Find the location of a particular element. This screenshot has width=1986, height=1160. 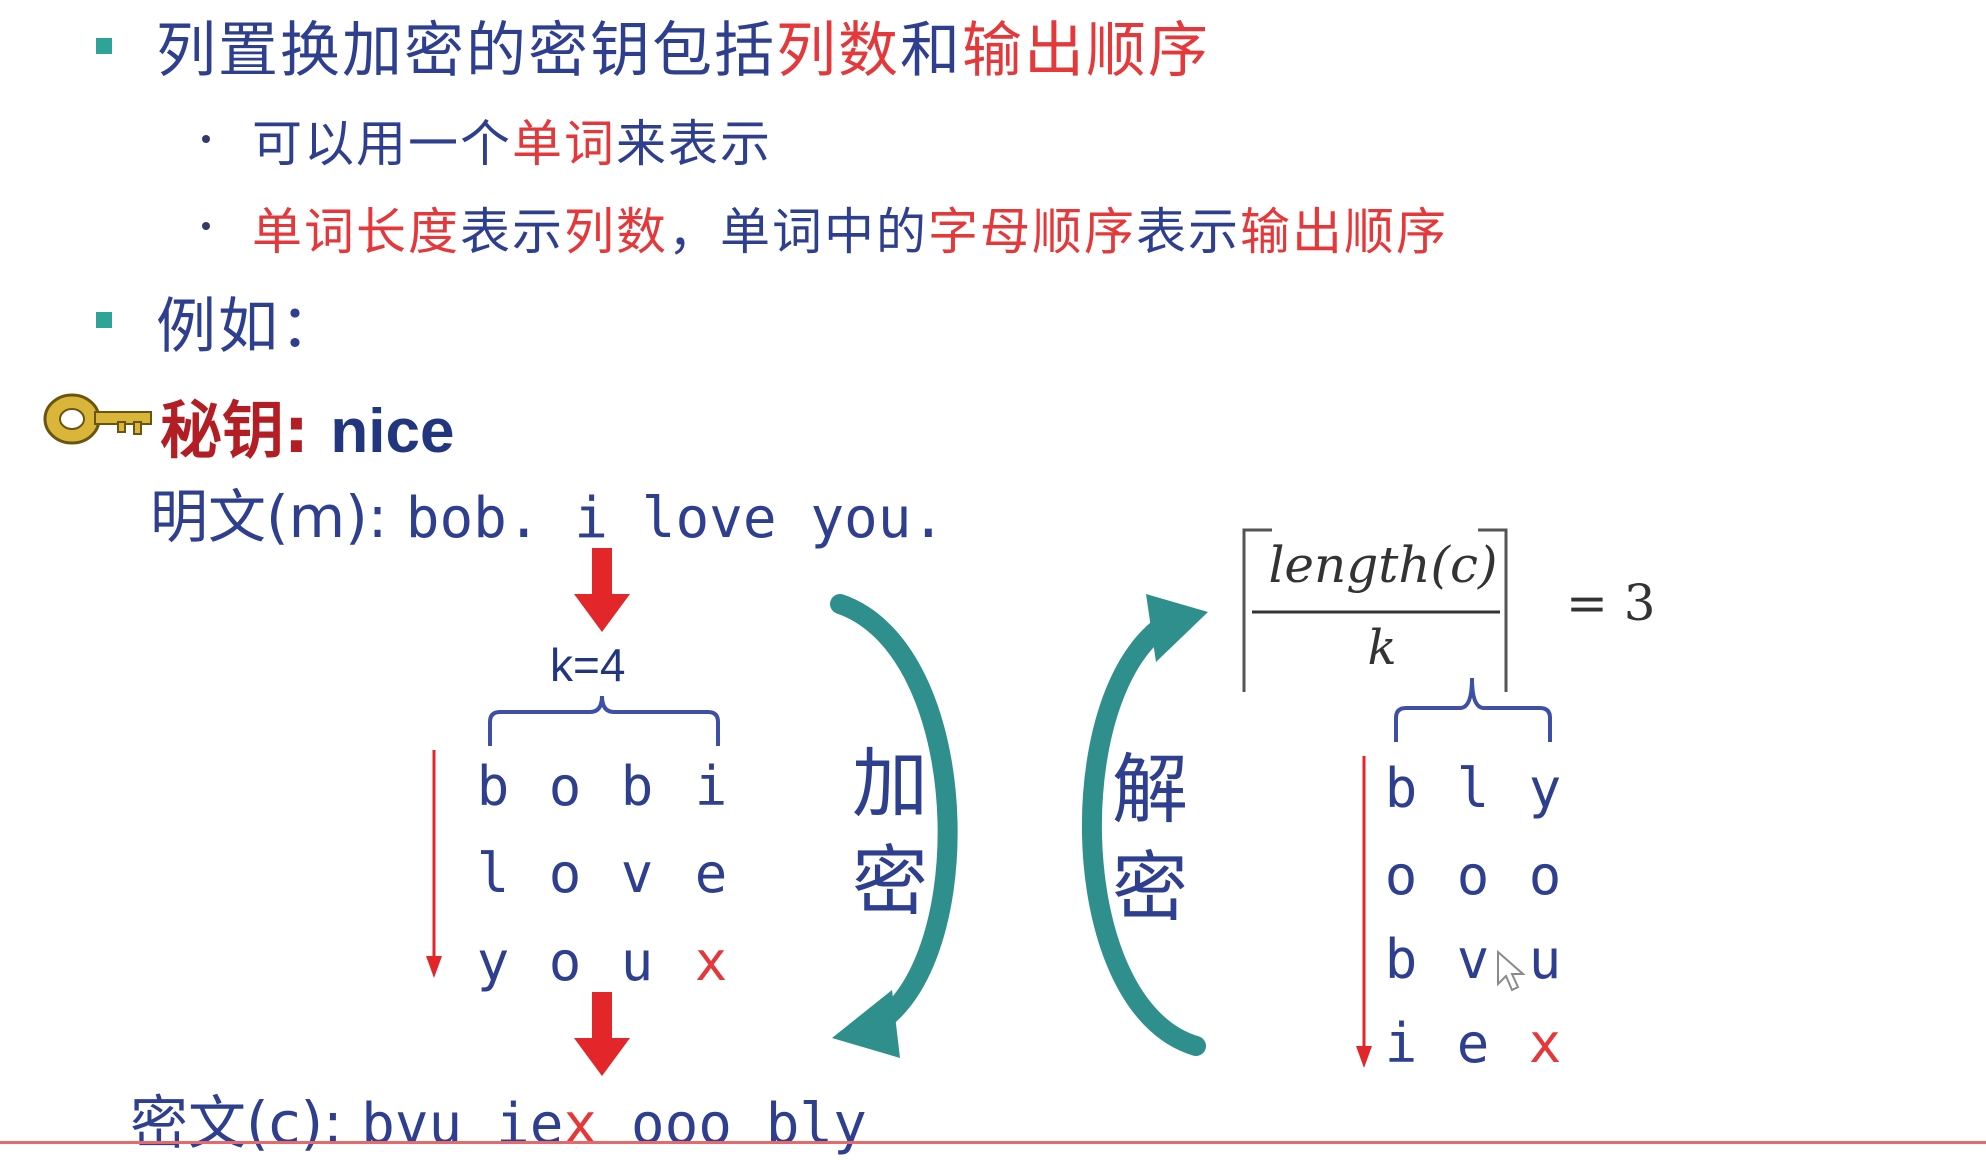

bullet-1-text: 列置换加密的密钥包括列数和输出顺序 is located at coordinates (683, 45).